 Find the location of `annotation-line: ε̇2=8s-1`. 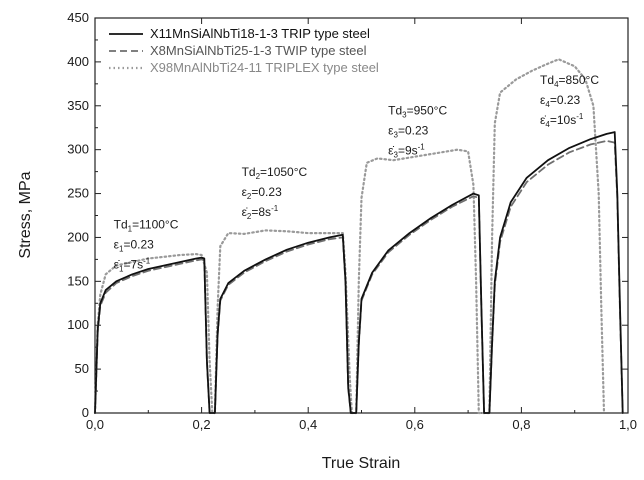

annotation-line: ε̇2=8s-1 is located at coordinates (260, 212).